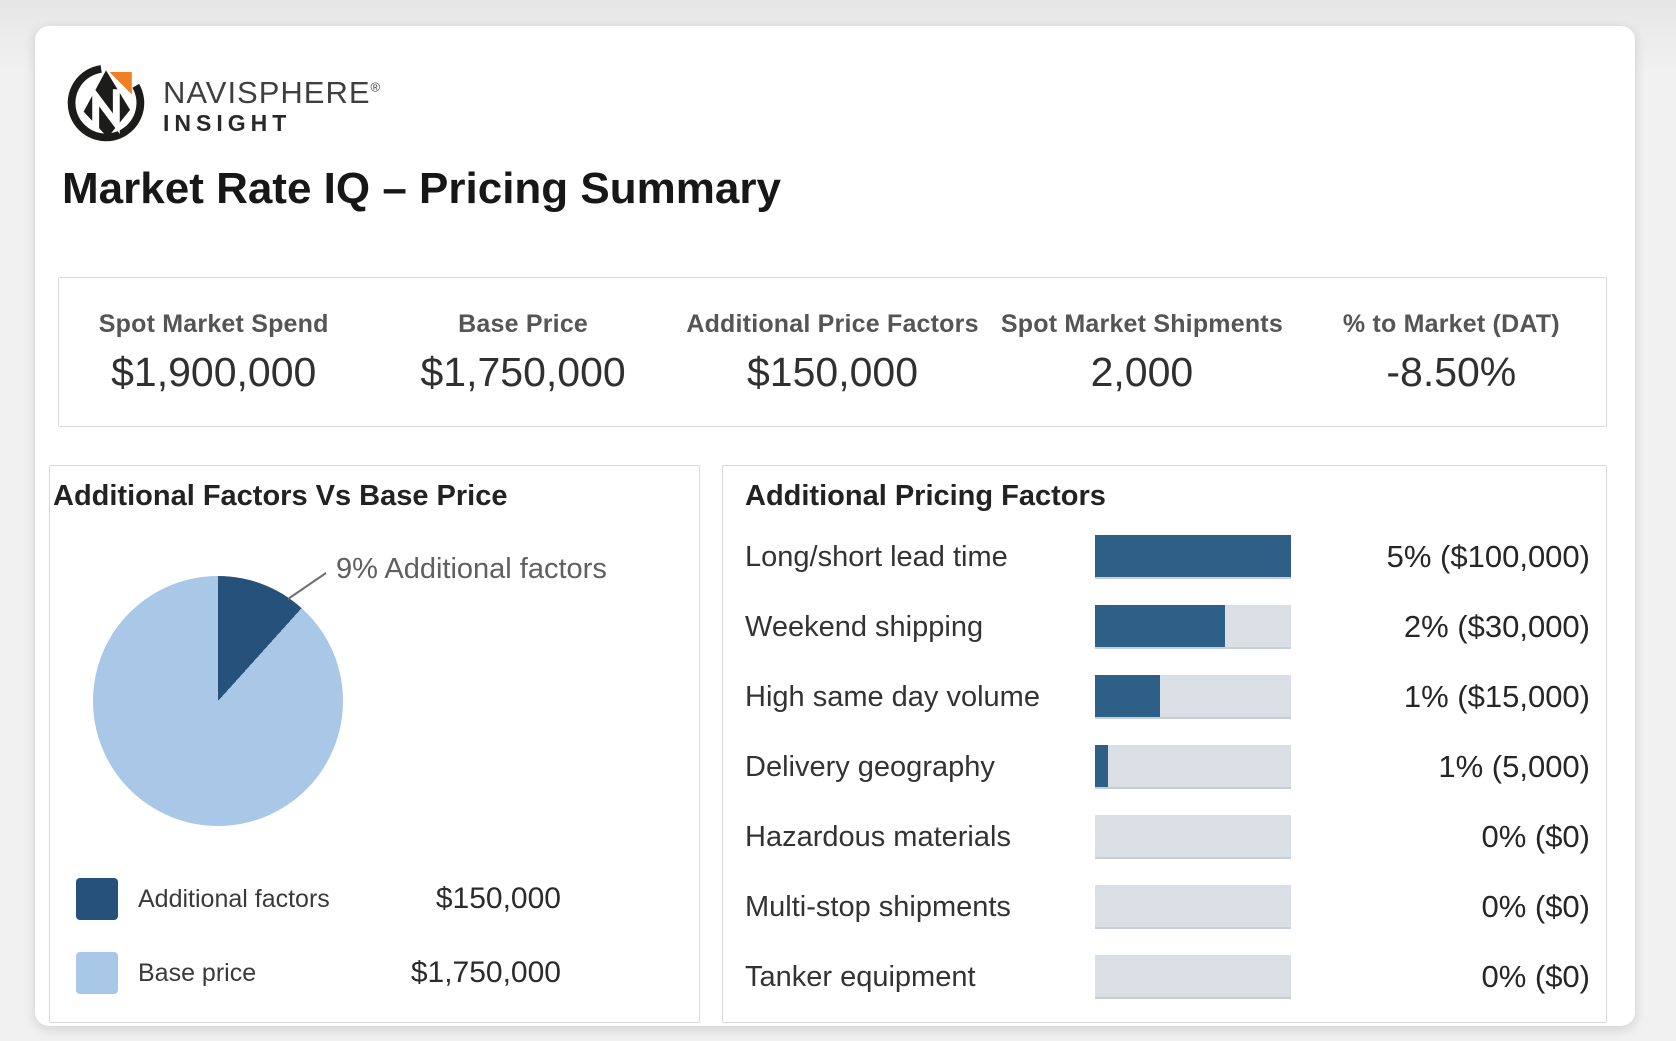  Describe the element at coordinates (878, 836) in the screenshot. I see `bar-row-label: Hazardous materials` at that location.